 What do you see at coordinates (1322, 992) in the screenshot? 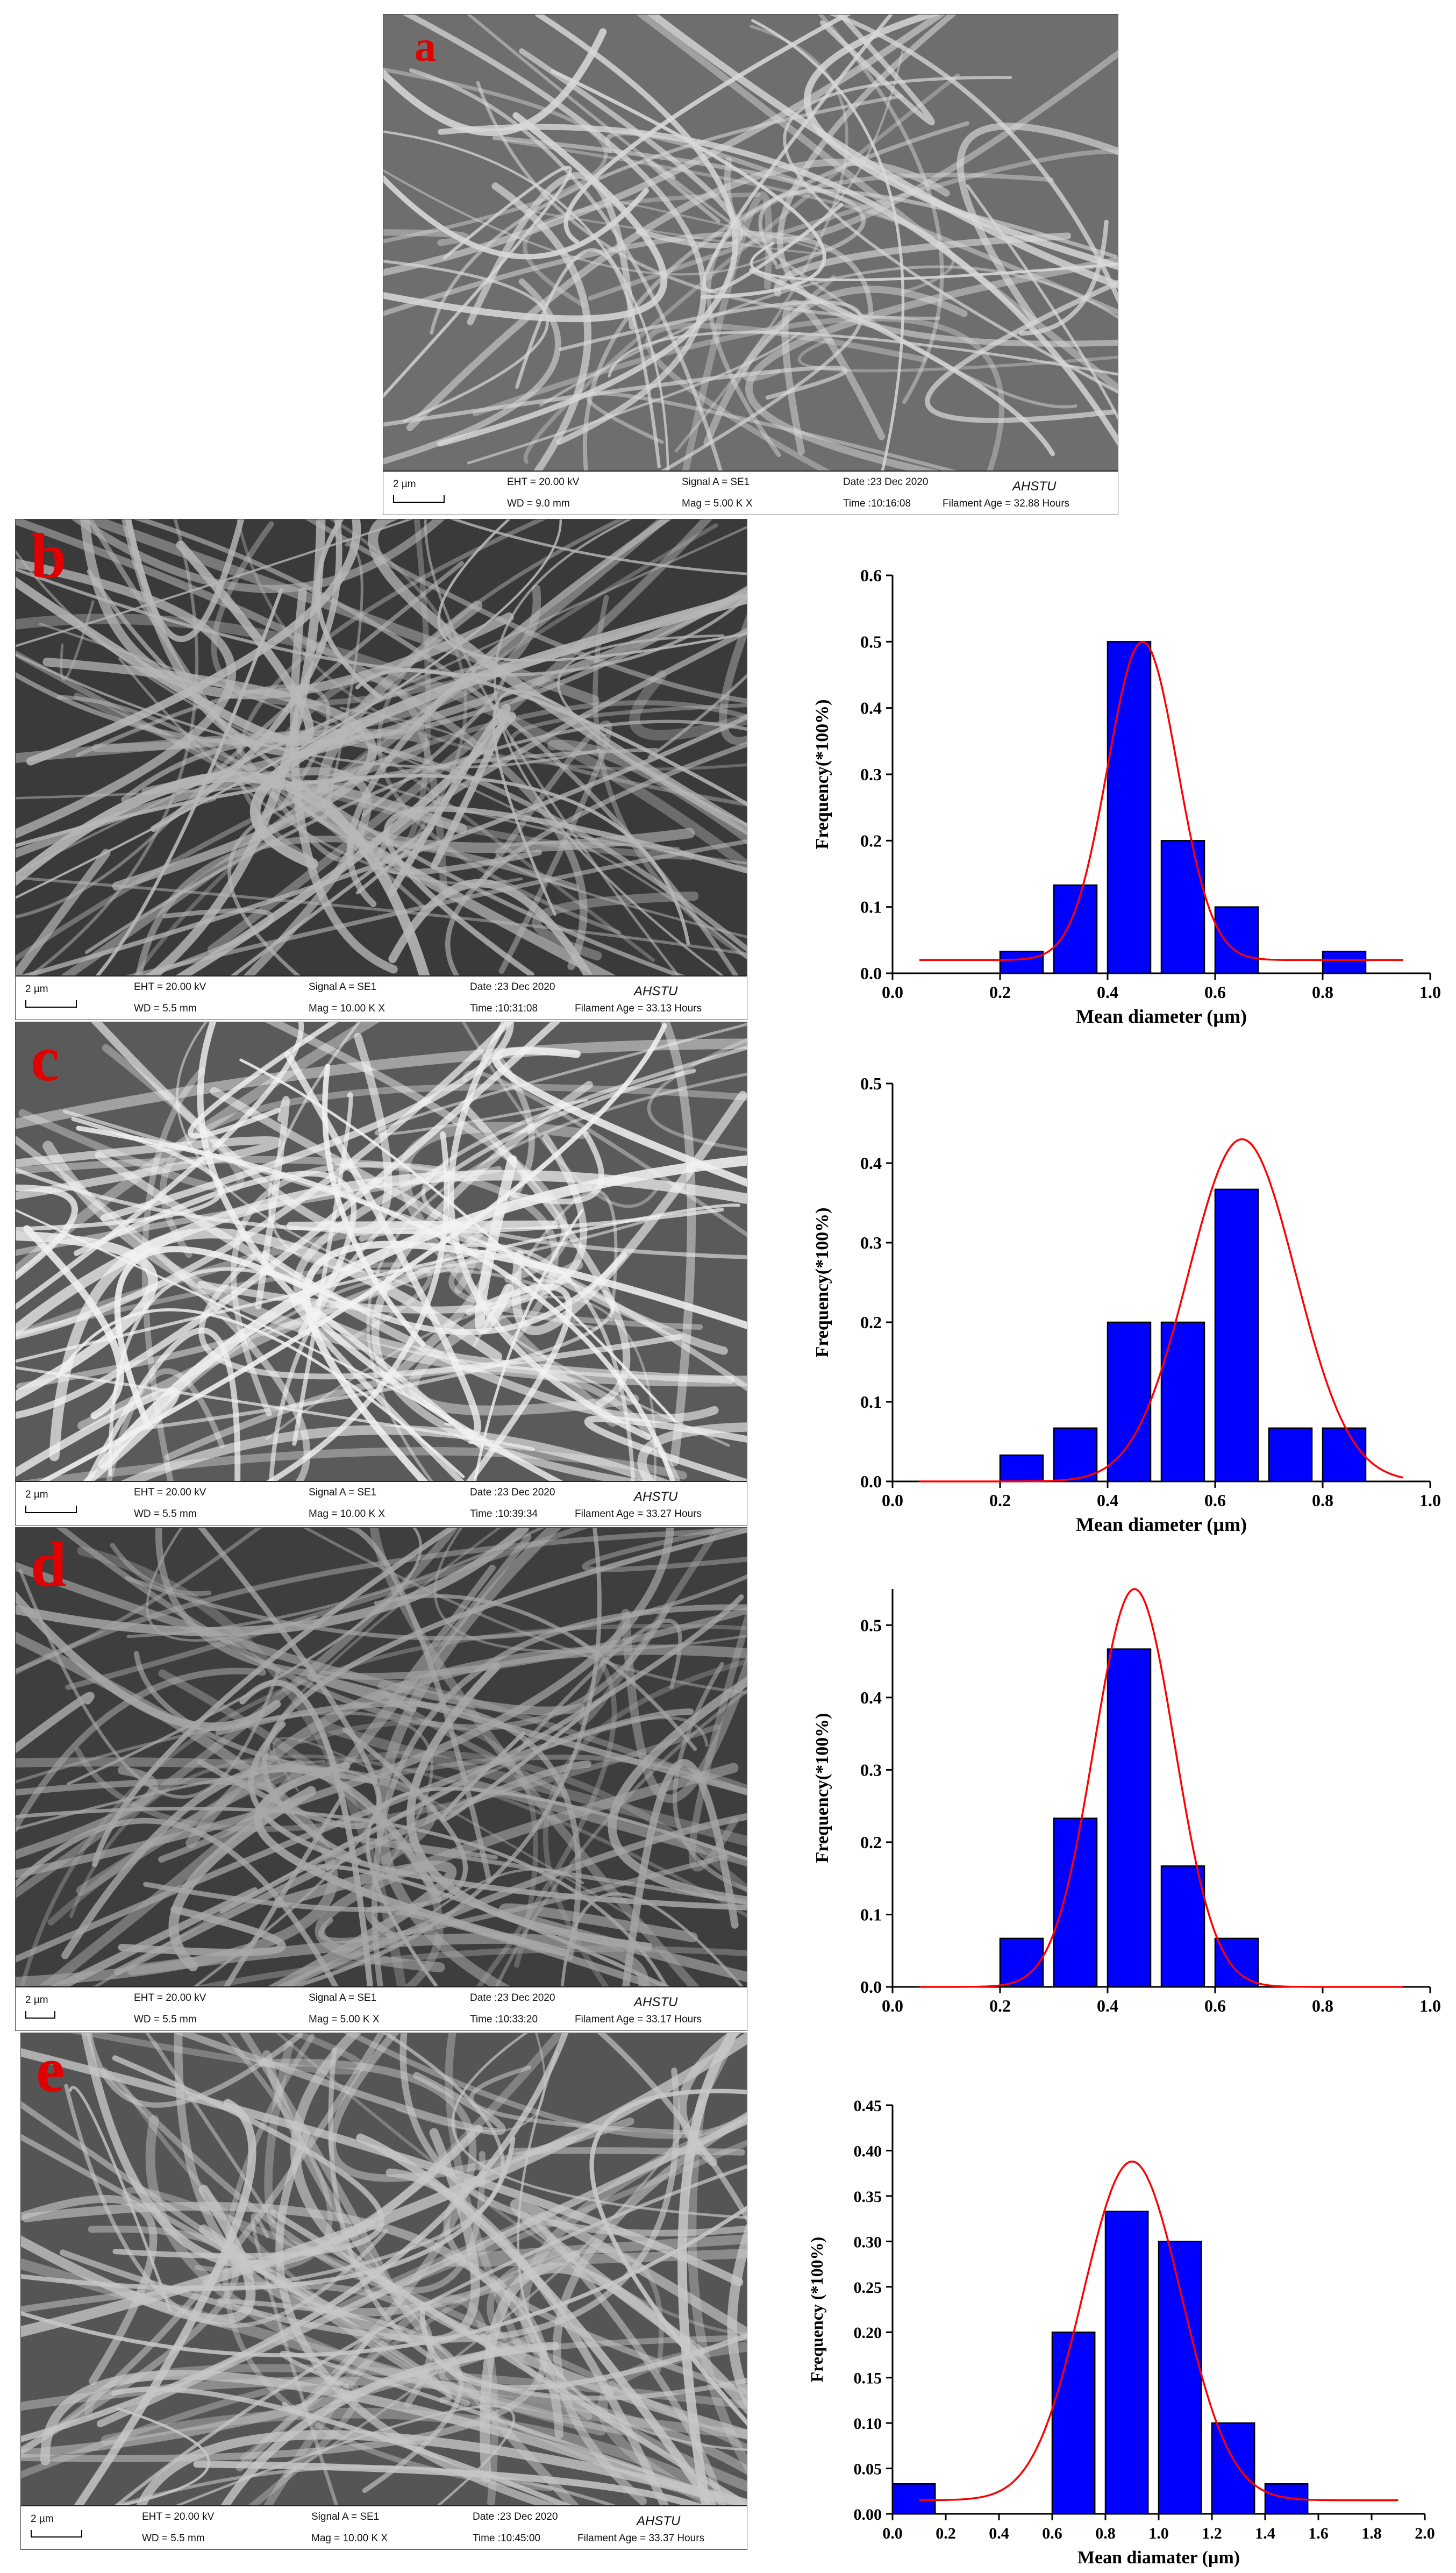
I see `x-tick-label: 0.8` at bounding box center [1322, 992].